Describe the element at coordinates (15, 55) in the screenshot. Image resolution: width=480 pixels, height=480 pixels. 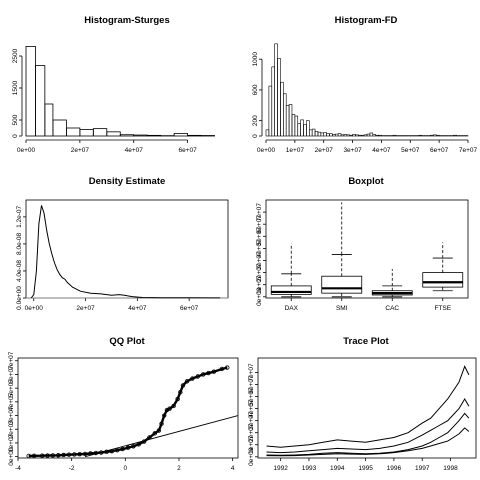
I see `y-tick-label: 2500` at that location.